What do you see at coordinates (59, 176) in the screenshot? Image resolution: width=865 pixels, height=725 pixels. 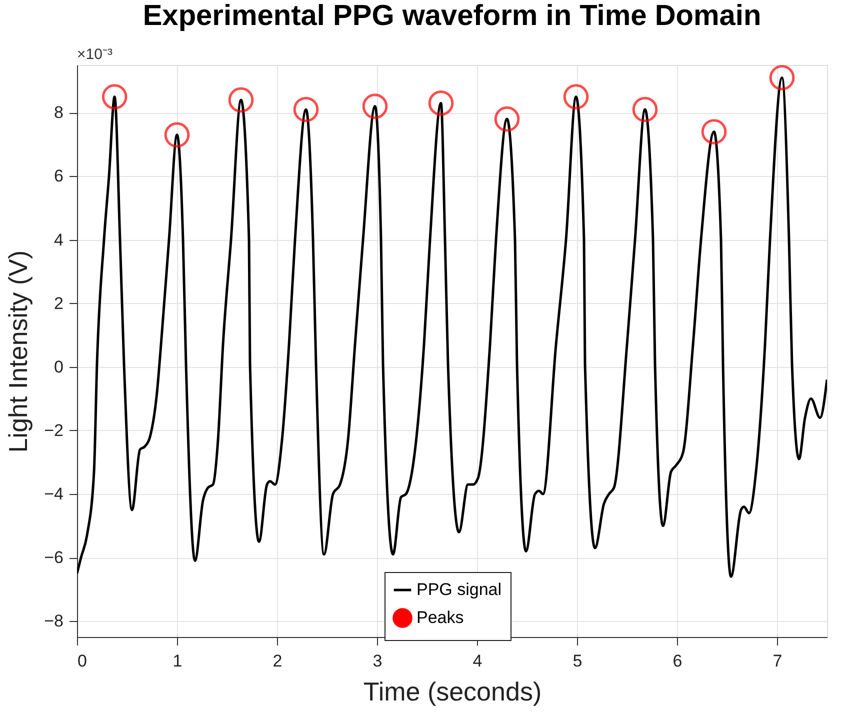 I see `y-tick-label: 6` at bounding box center [59, 176].